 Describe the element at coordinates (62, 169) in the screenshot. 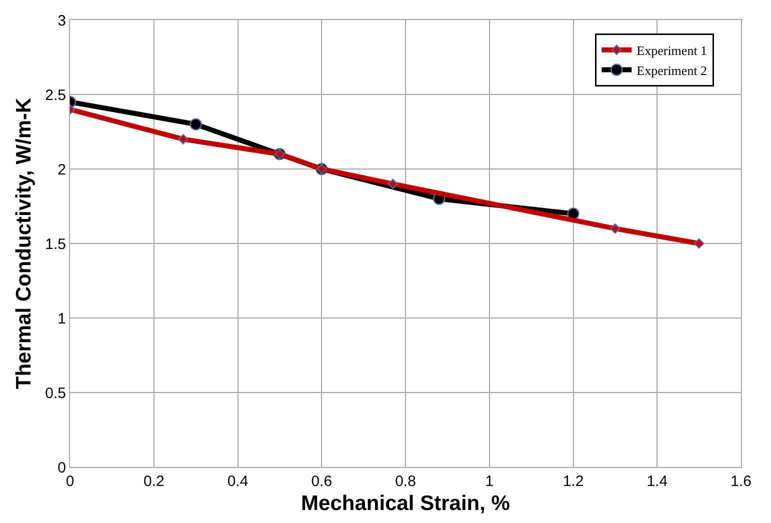

I see `y-tick-label: 2` at that location.